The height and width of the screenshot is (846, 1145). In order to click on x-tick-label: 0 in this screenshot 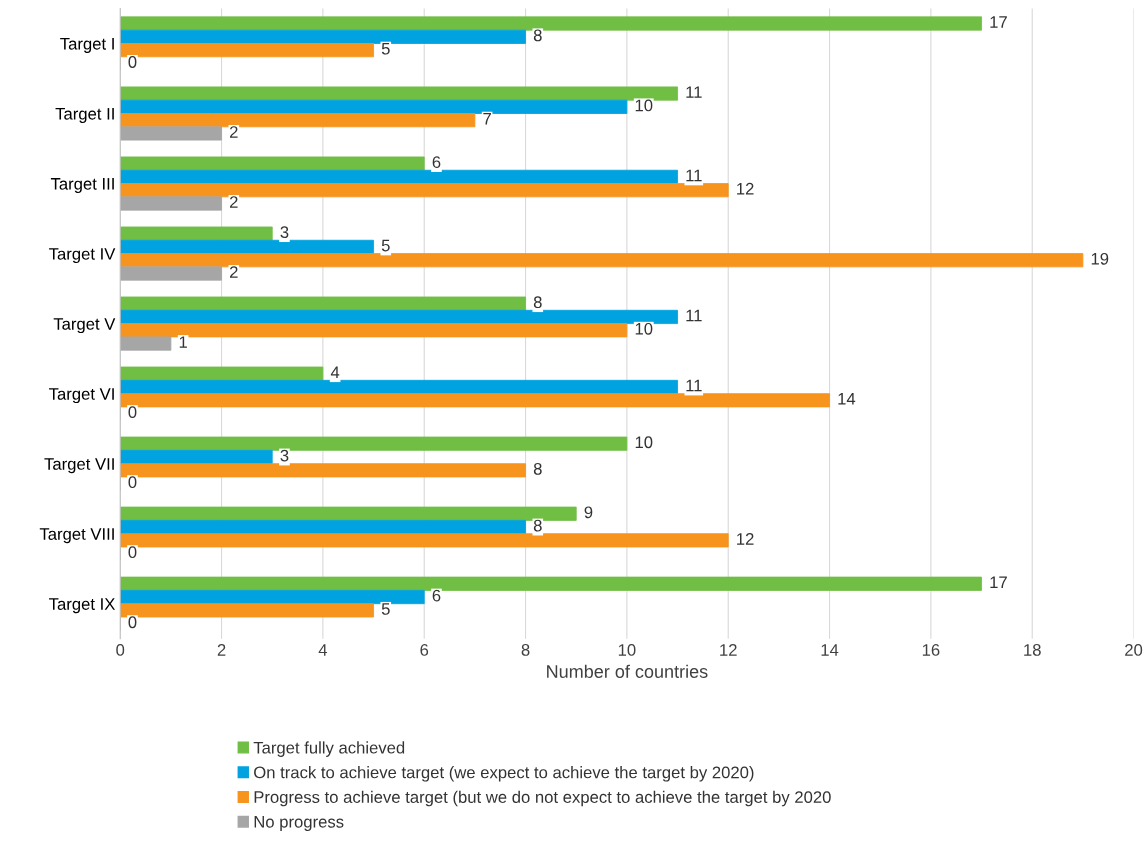, I will do `click(120, 650)`.